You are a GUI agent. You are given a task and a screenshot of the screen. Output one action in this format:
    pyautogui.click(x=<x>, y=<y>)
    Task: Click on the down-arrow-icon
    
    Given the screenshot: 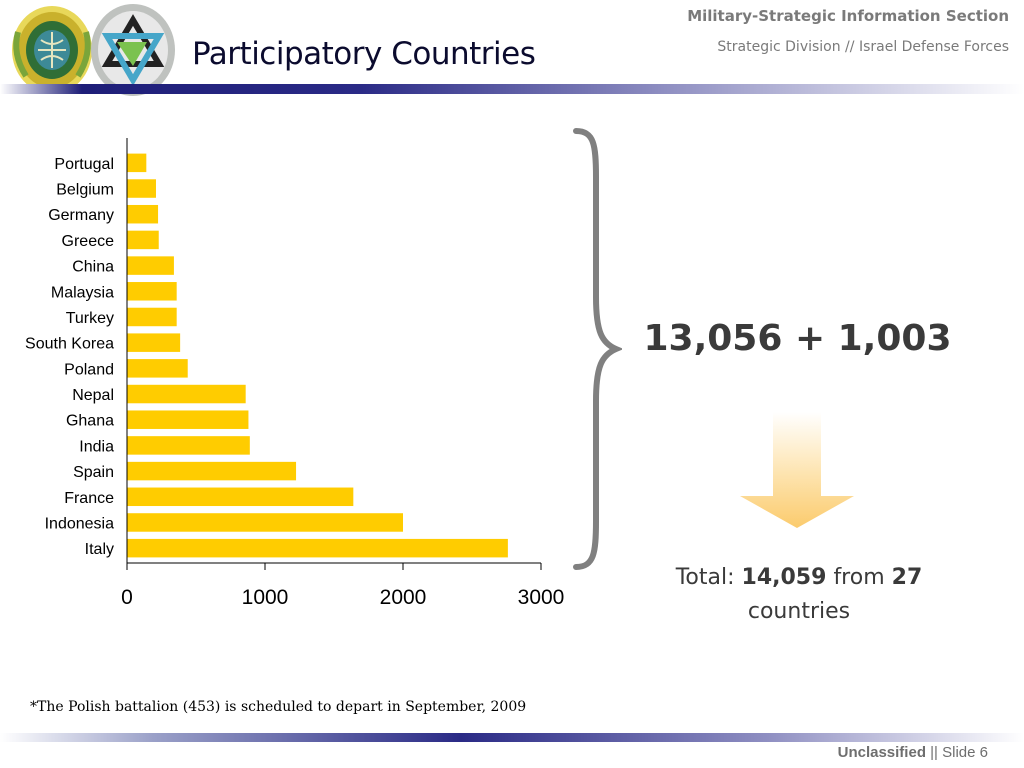 What is the action you would take?
    pyautogui.click(x=797, y=470)
    